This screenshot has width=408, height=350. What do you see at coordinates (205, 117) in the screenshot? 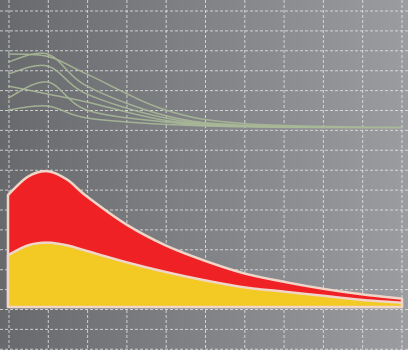
I see `line-series` at bounding box center [205, 117].